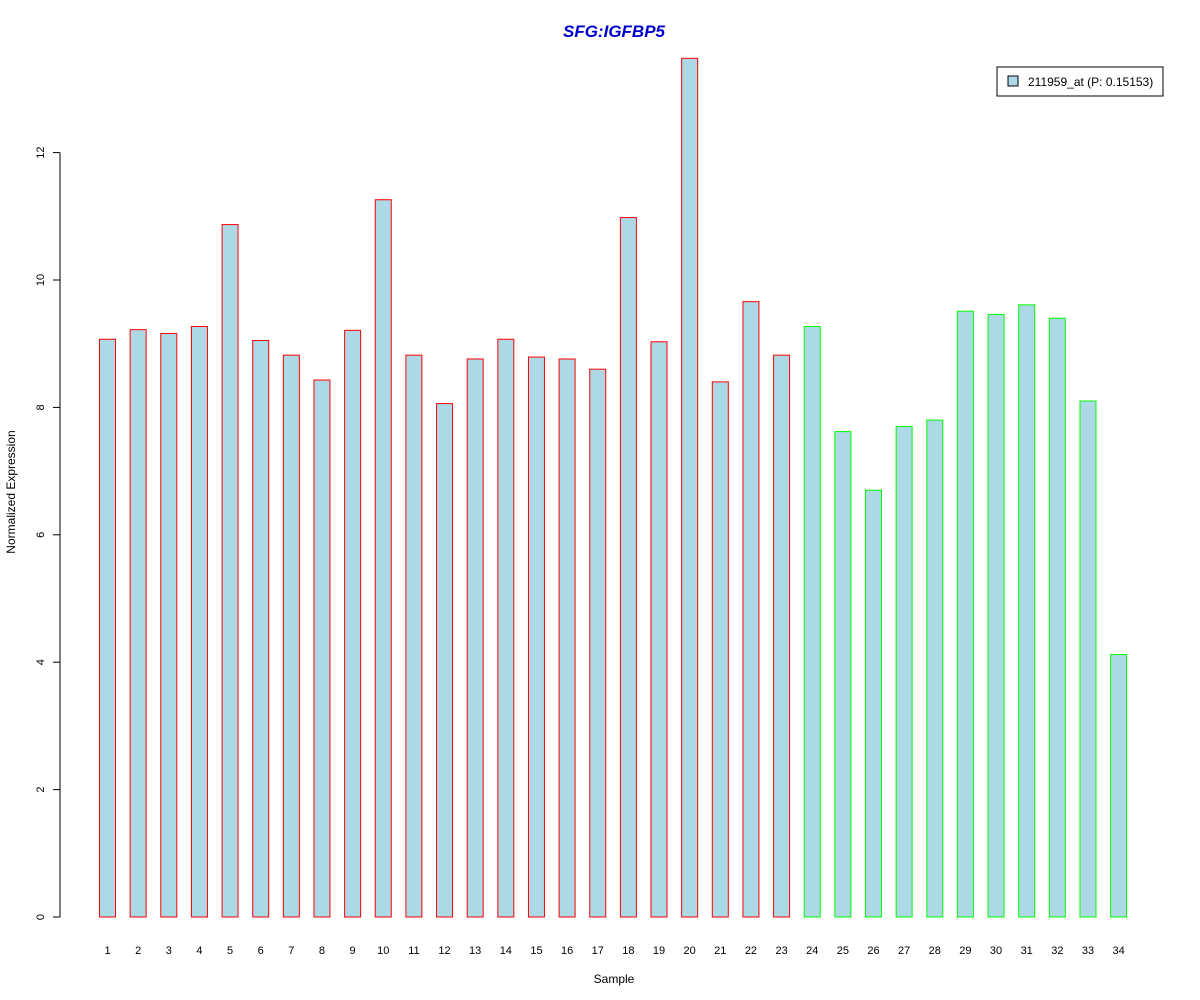 This screenshot has height=1000, width=1200. What do you see at coordinates (506, 951) in the screenshot?
I see `x-tick-label: 14` at bounding box center [506, 951].